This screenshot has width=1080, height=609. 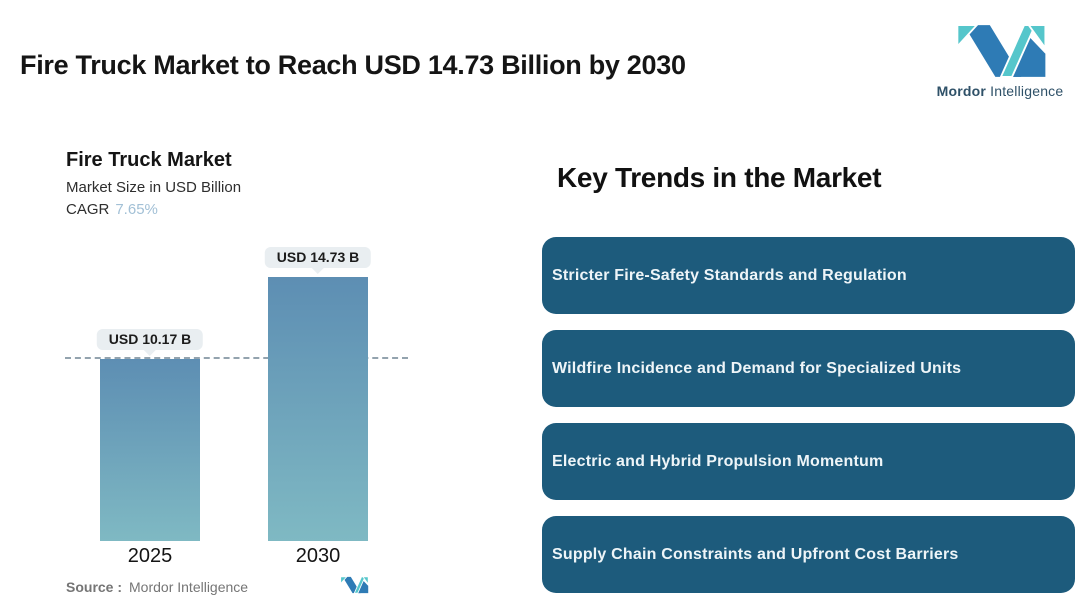 I want to click on reference-dashed-line, so click(x=236, y=358).